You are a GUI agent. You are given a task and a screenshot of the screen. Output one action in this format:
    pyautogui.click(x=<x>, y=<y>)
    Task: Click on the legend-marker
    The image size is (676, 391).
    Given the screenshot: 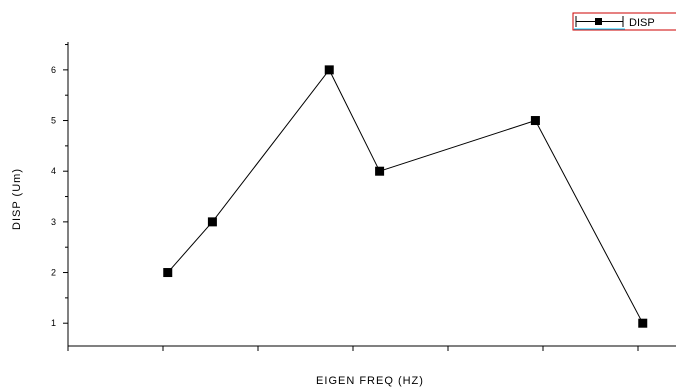 What is the action you would take?
    pyautogui.click(x=598, y=21)
    